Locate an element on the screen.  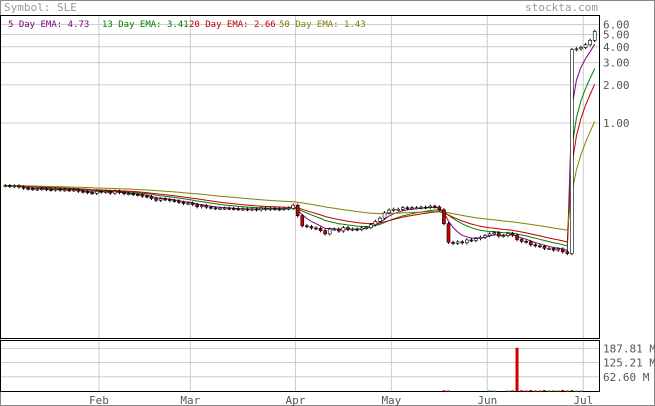
price-tick-label: 4.00 is located at coordinates (616, 47).